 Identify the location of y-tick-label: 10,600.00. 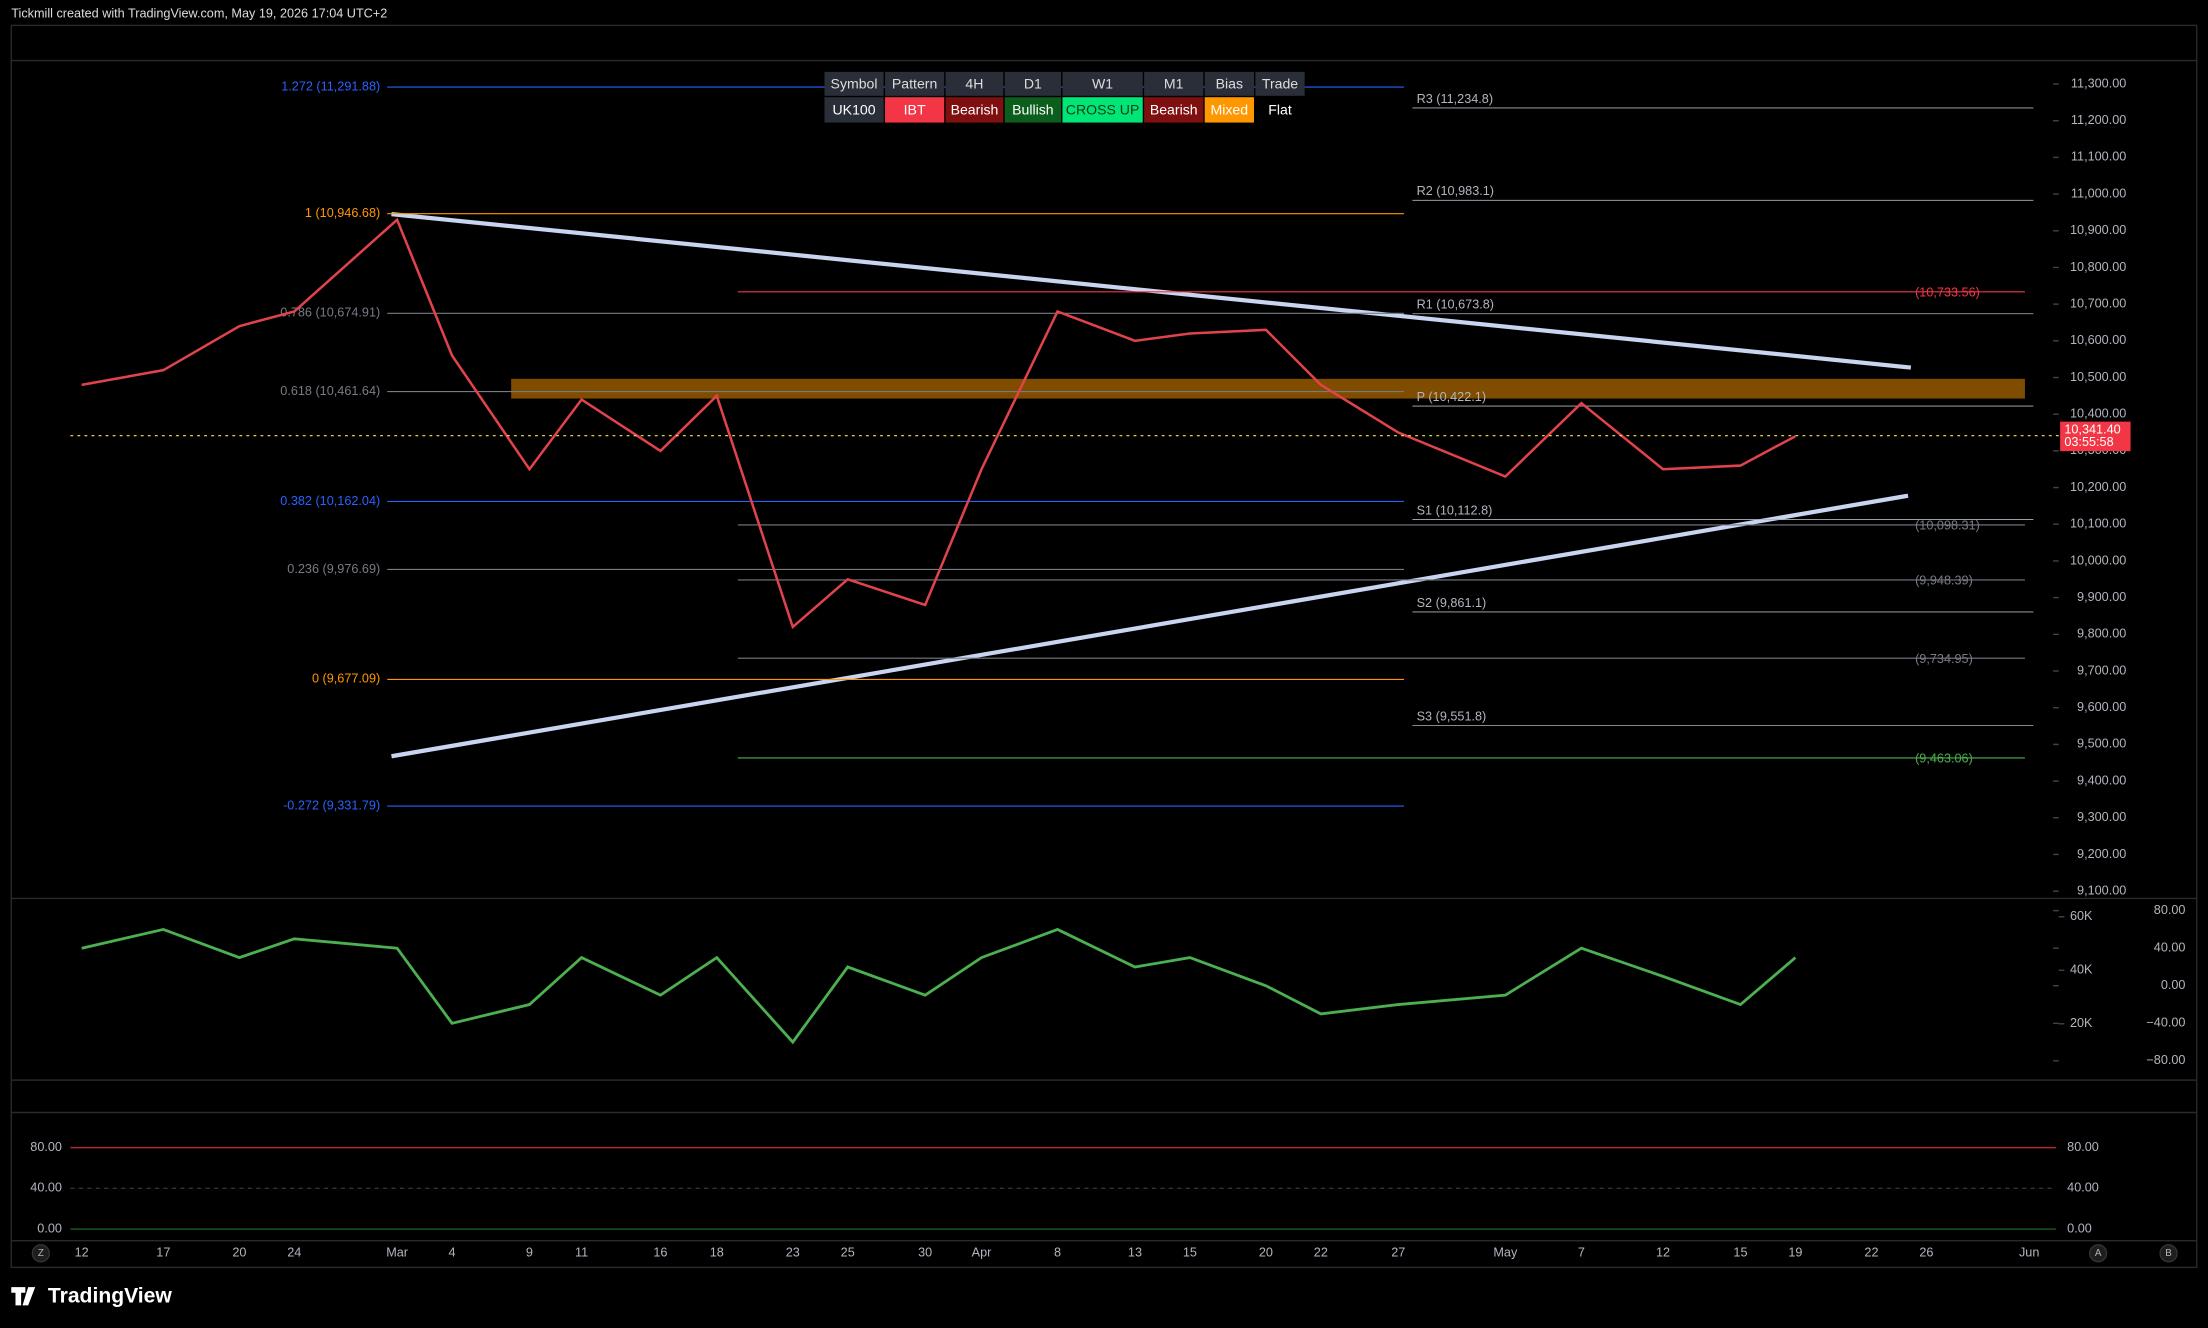
(2098, 340).